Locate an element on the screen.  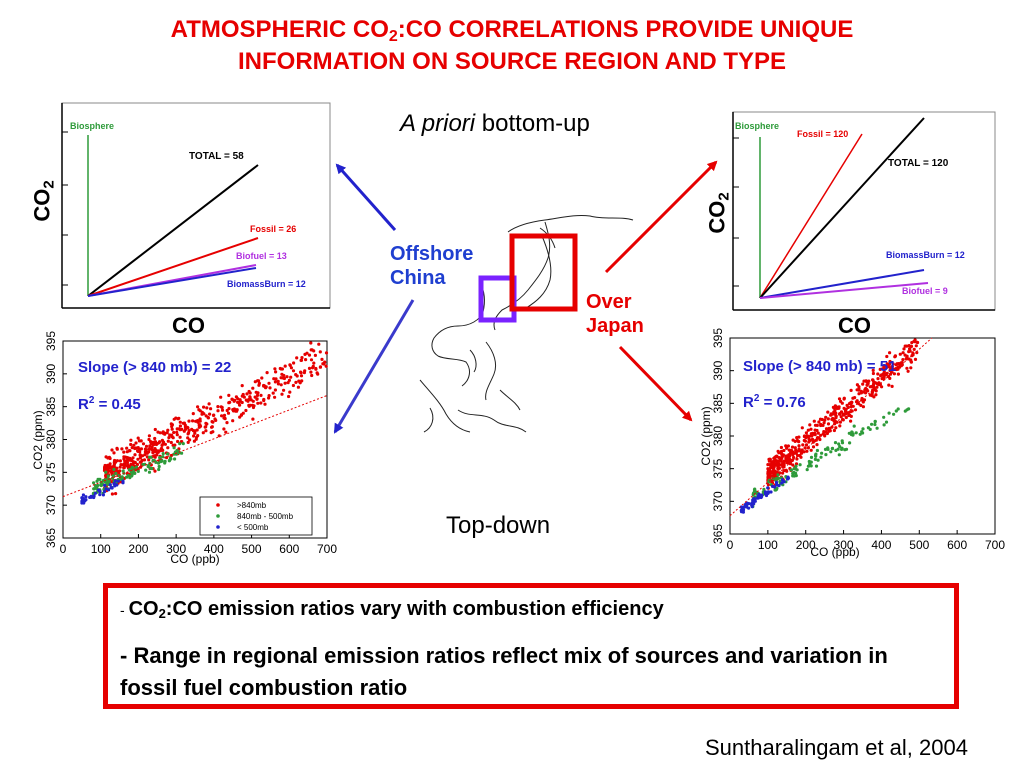
label-total: TOTAL = 58 is located at coordinates (216, 156).